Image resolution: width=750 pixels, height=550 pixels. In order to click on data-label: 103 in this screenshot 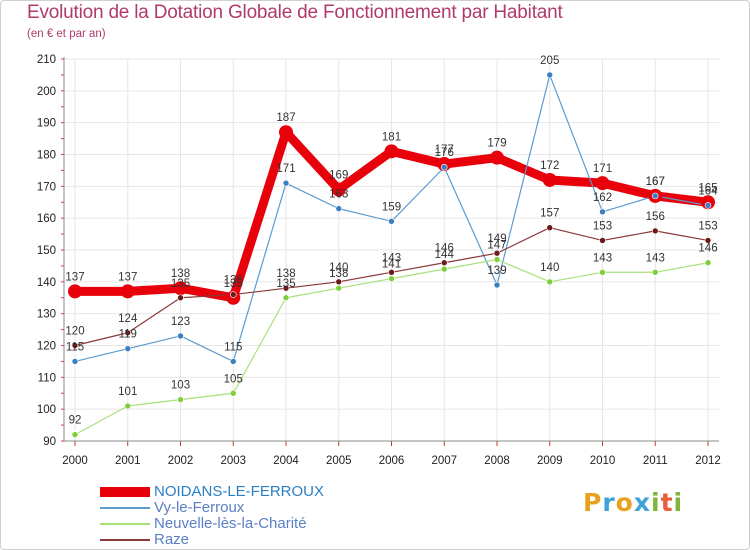, I will do `click(180, 386)`.